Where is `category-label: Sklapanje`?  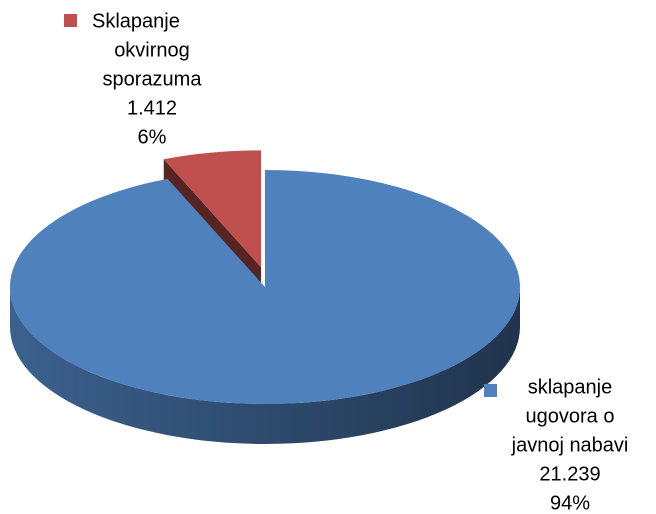 category-label: Sklapanje is located at coordinates (136, 21).